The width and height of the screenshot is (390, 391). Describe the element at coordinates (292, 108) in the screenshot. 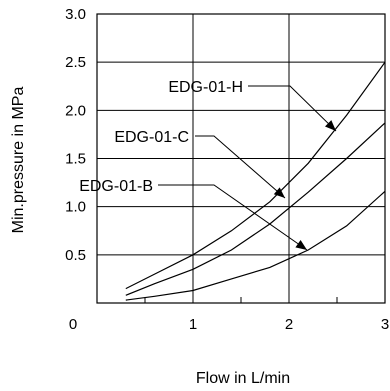

I see `leader-line-edg-01-h` at that location.